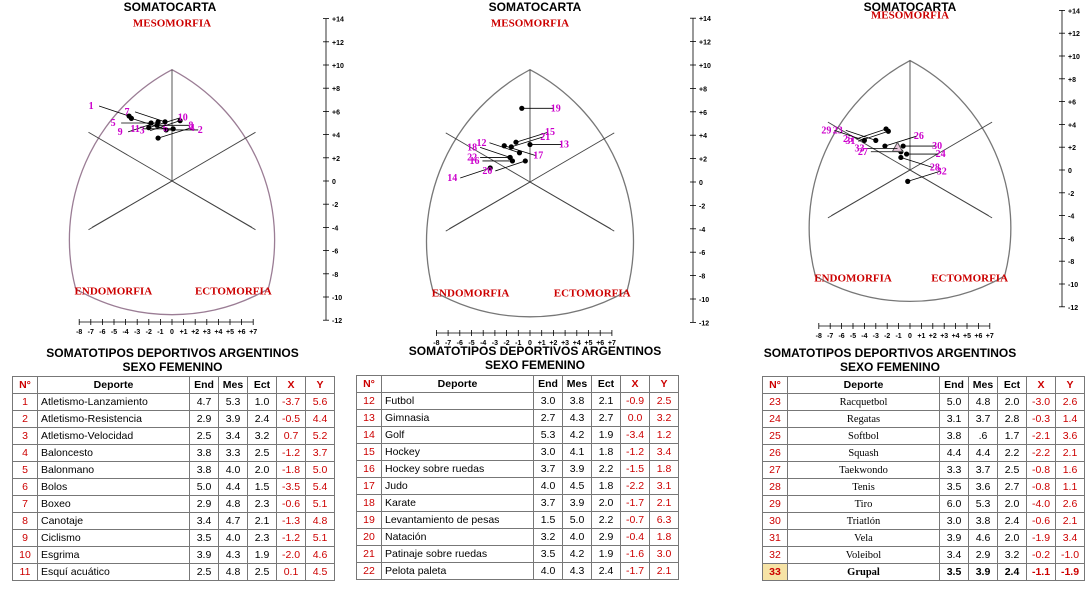  I want to click on cell-x: -0.6, so click(1041, 521).